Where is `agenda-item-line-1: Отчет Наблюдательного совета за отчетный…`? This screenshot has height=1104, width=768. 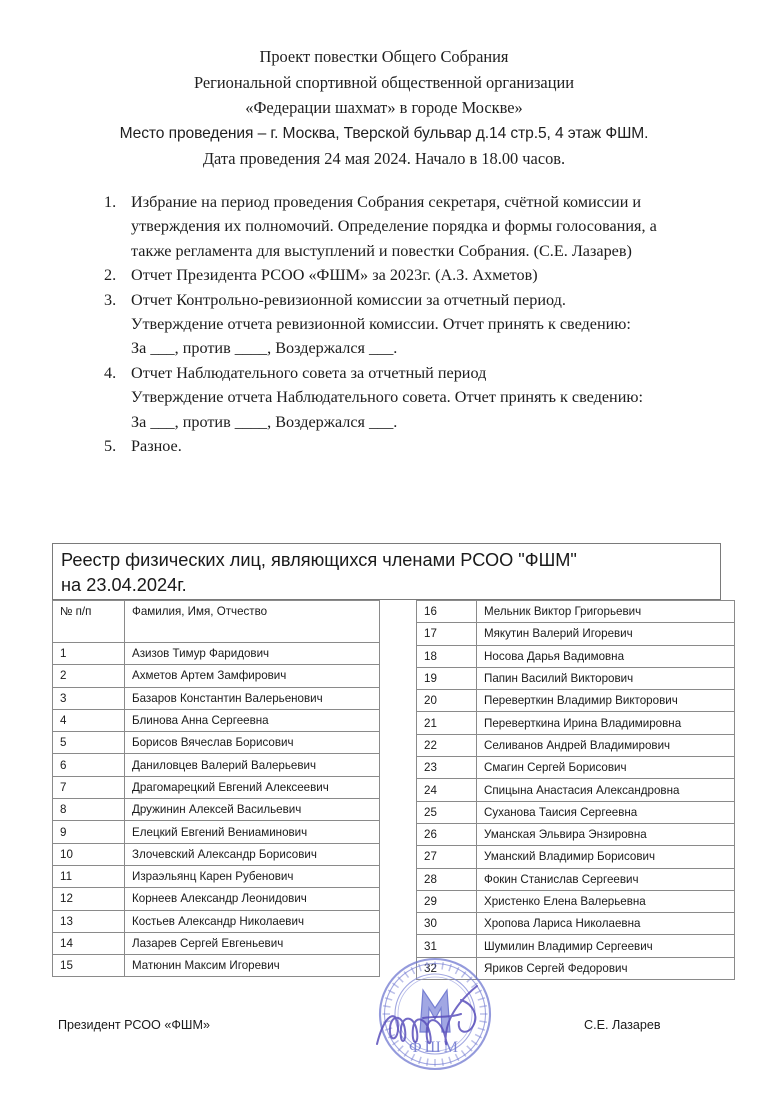
agenda-item-line-1: Отчет Наблюдательного совета за отчетный… is located at coordinates (309, 372).